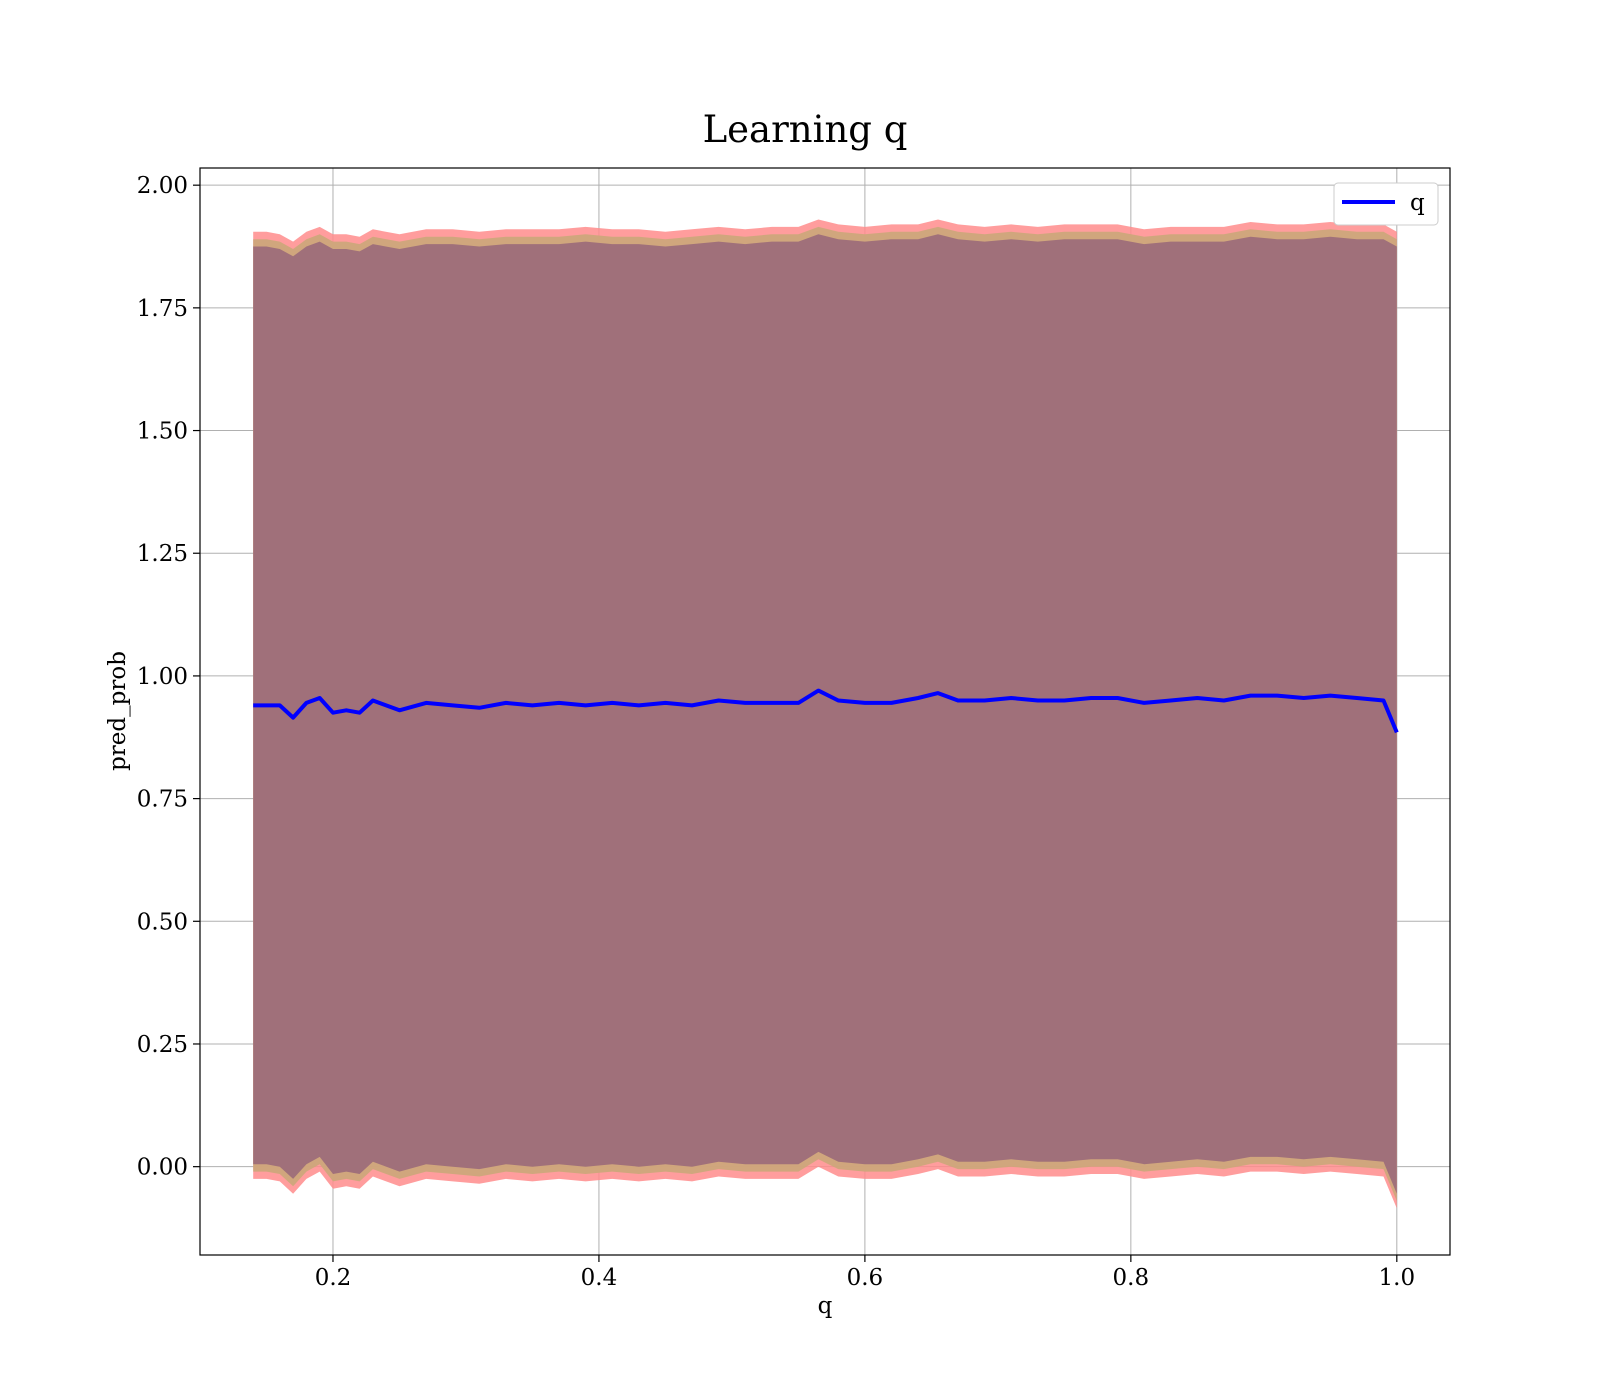  What do you see at coordinates (162, 554) in the screenshot?
I see `y-tick-label: 1.25` at bounding box center [162, 554].